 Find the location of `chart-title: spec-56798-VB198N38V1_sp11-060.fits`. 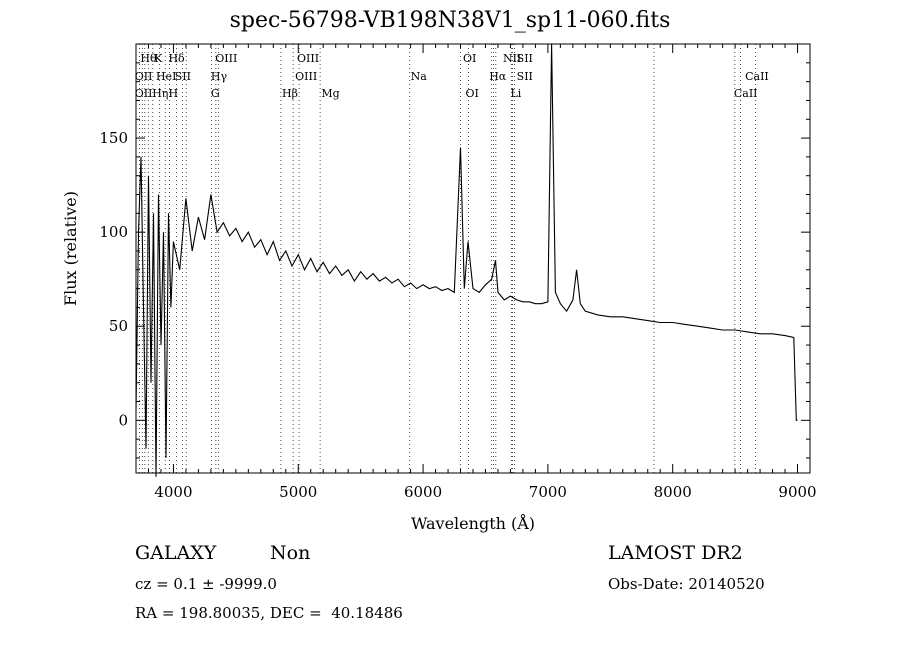

chart-title: spec-56798-VB198N38V1_sp11-060.fits is located at coordinates (450, 20).